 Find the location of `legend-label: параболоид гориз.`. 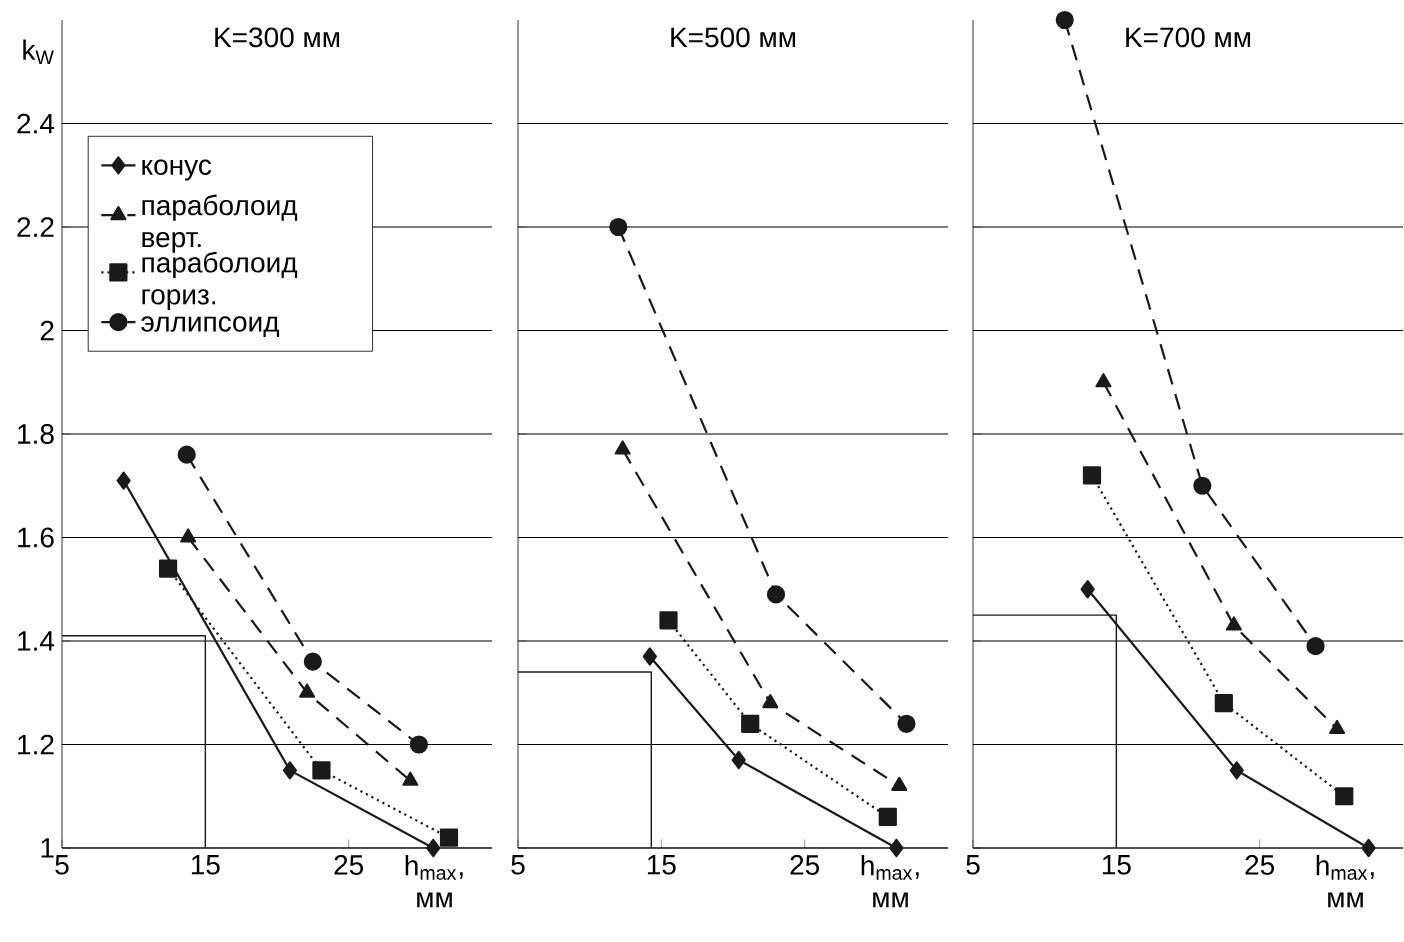

legend-label: параболоид гориз. is located at coordinates (220, 281).